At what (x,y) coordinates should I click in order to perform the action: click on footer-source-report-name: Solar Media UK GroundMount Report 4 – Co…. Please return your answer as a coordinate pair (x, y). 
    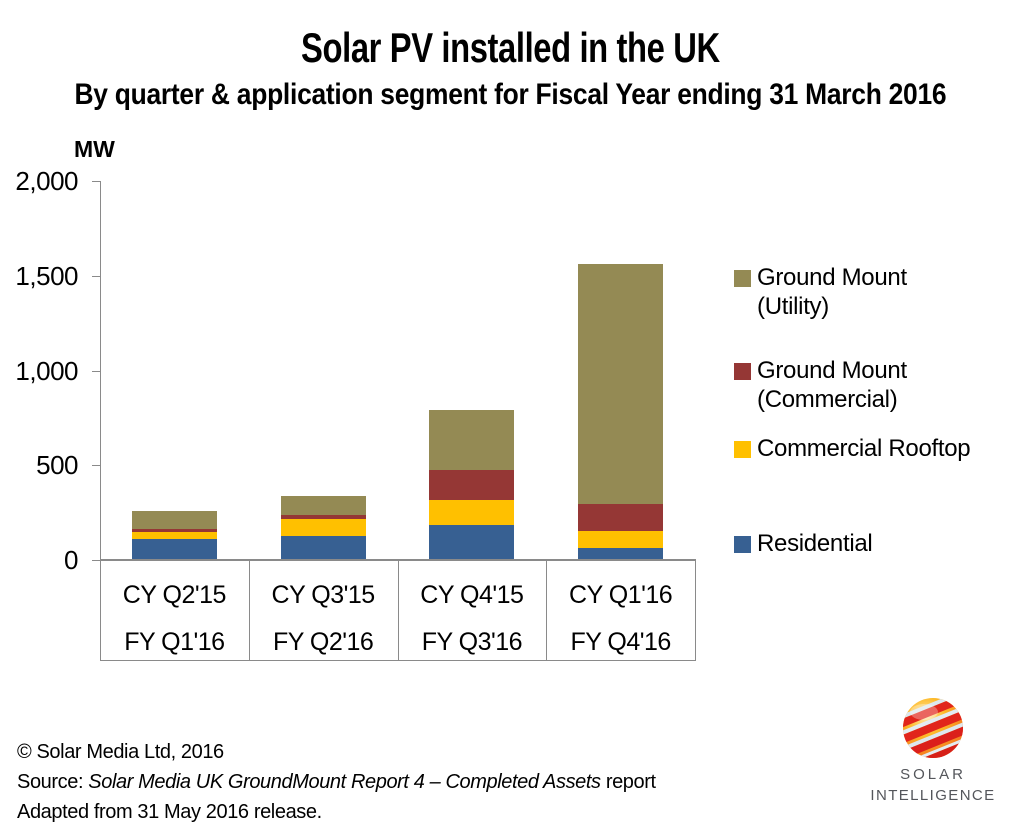
    Looking at the image, I should click on (344, 782).